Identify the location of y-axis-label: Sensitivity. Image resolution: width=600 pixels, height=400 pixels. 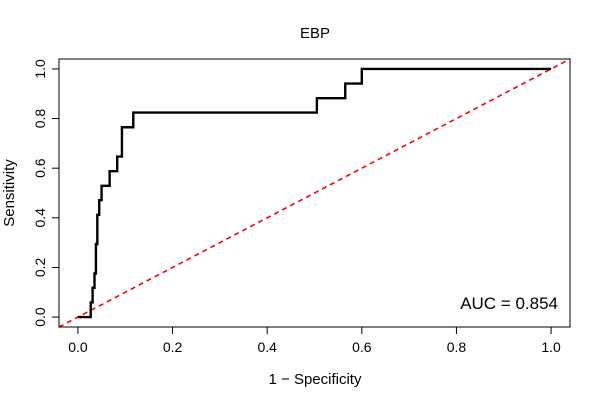
(9, 193).